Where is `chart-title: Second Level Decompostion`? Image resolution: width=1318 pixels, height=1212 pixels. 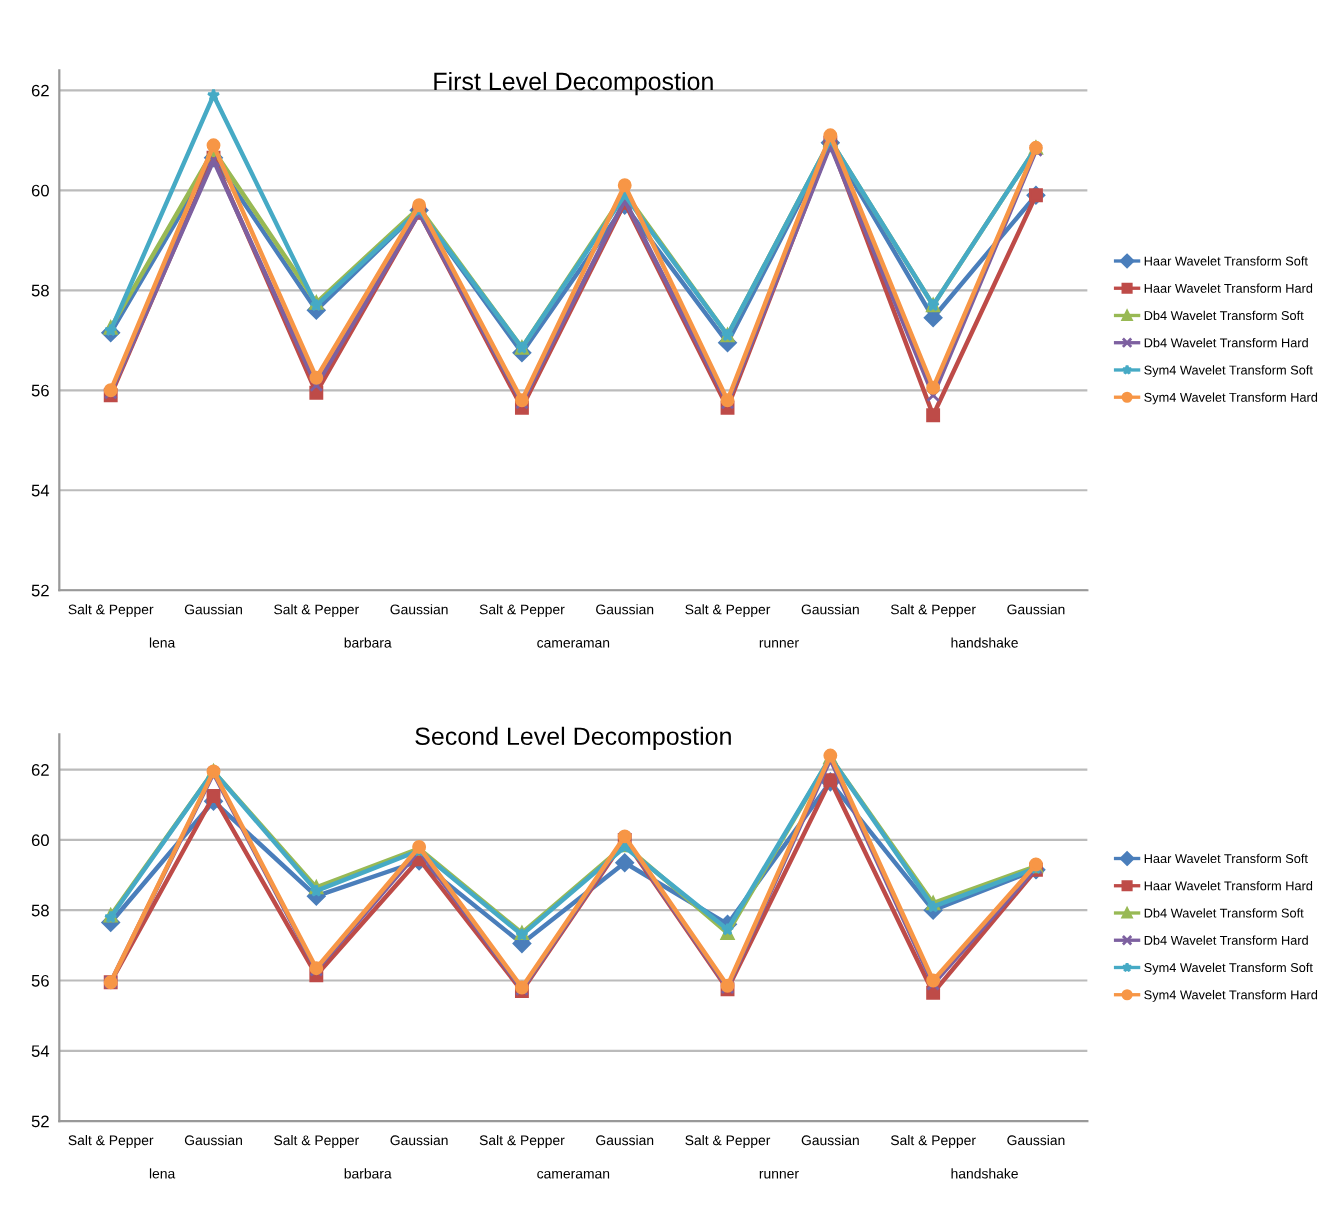 chart-title: Second Level Decompostion is located at coordinates (573, 738).